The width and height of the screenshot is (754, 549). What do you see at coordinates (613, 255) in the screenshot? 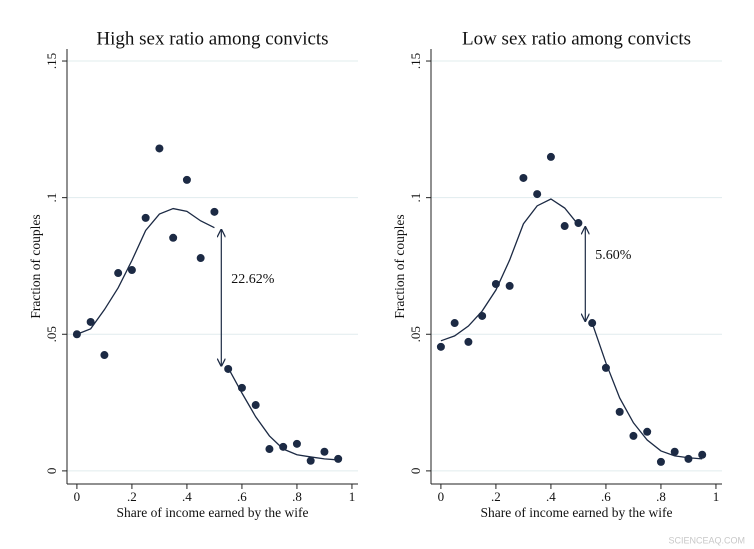
I see `annotation: 5.60%` at bounding box center [613, 255].